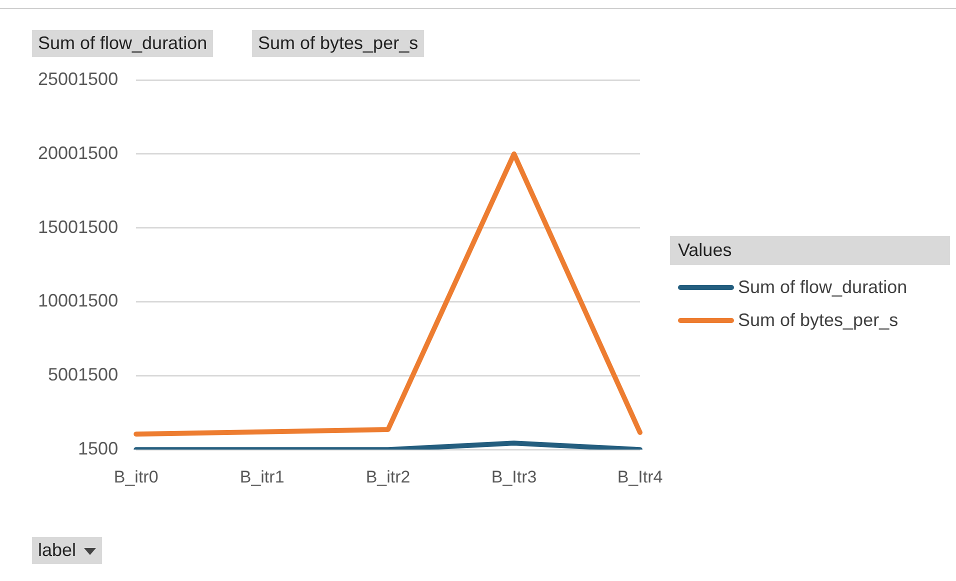 The height and width of the screenshot is (581, 956). I want to click on x-tick-label: B_itr1, so click(262, 476).